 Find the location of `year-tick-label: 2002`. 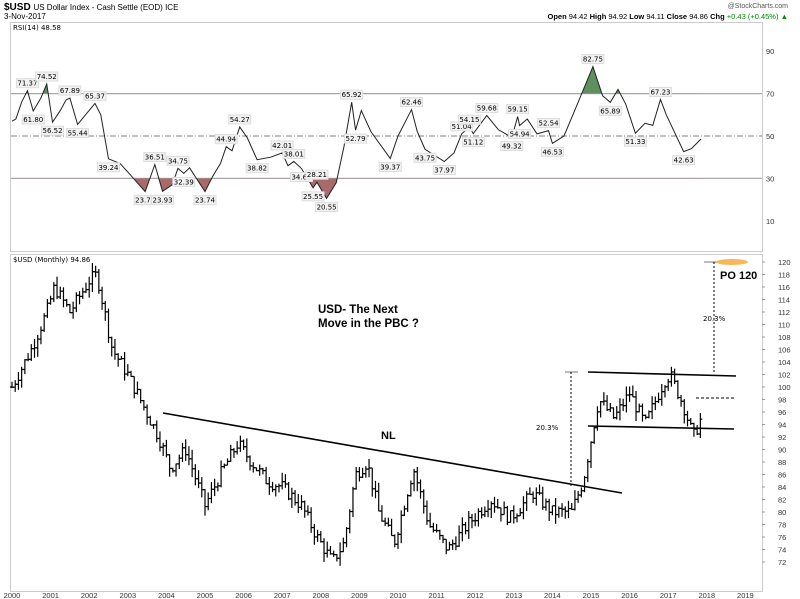

year-tick-label: 2002 is located at coordinates (89, 595).